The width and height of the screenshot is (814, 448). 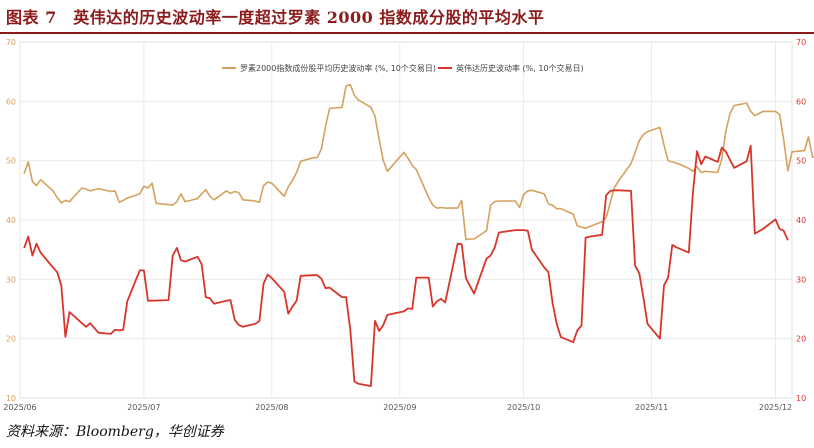 What do you see at coordinates (11, 161) in the screenshot?
I see `left-tick-label: 50` at bounding box center [11, 161].